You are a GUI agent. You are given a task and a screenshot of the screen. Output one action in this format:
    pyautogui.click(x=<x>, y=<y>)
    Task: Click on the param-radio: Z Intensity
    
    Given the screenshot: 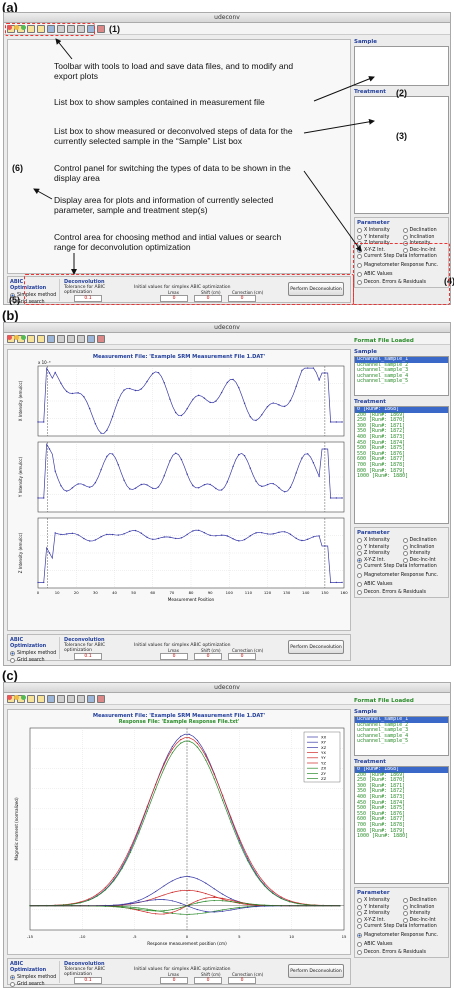 What is the action you would take?
    pyautogui.click(x=379, y=554)
    